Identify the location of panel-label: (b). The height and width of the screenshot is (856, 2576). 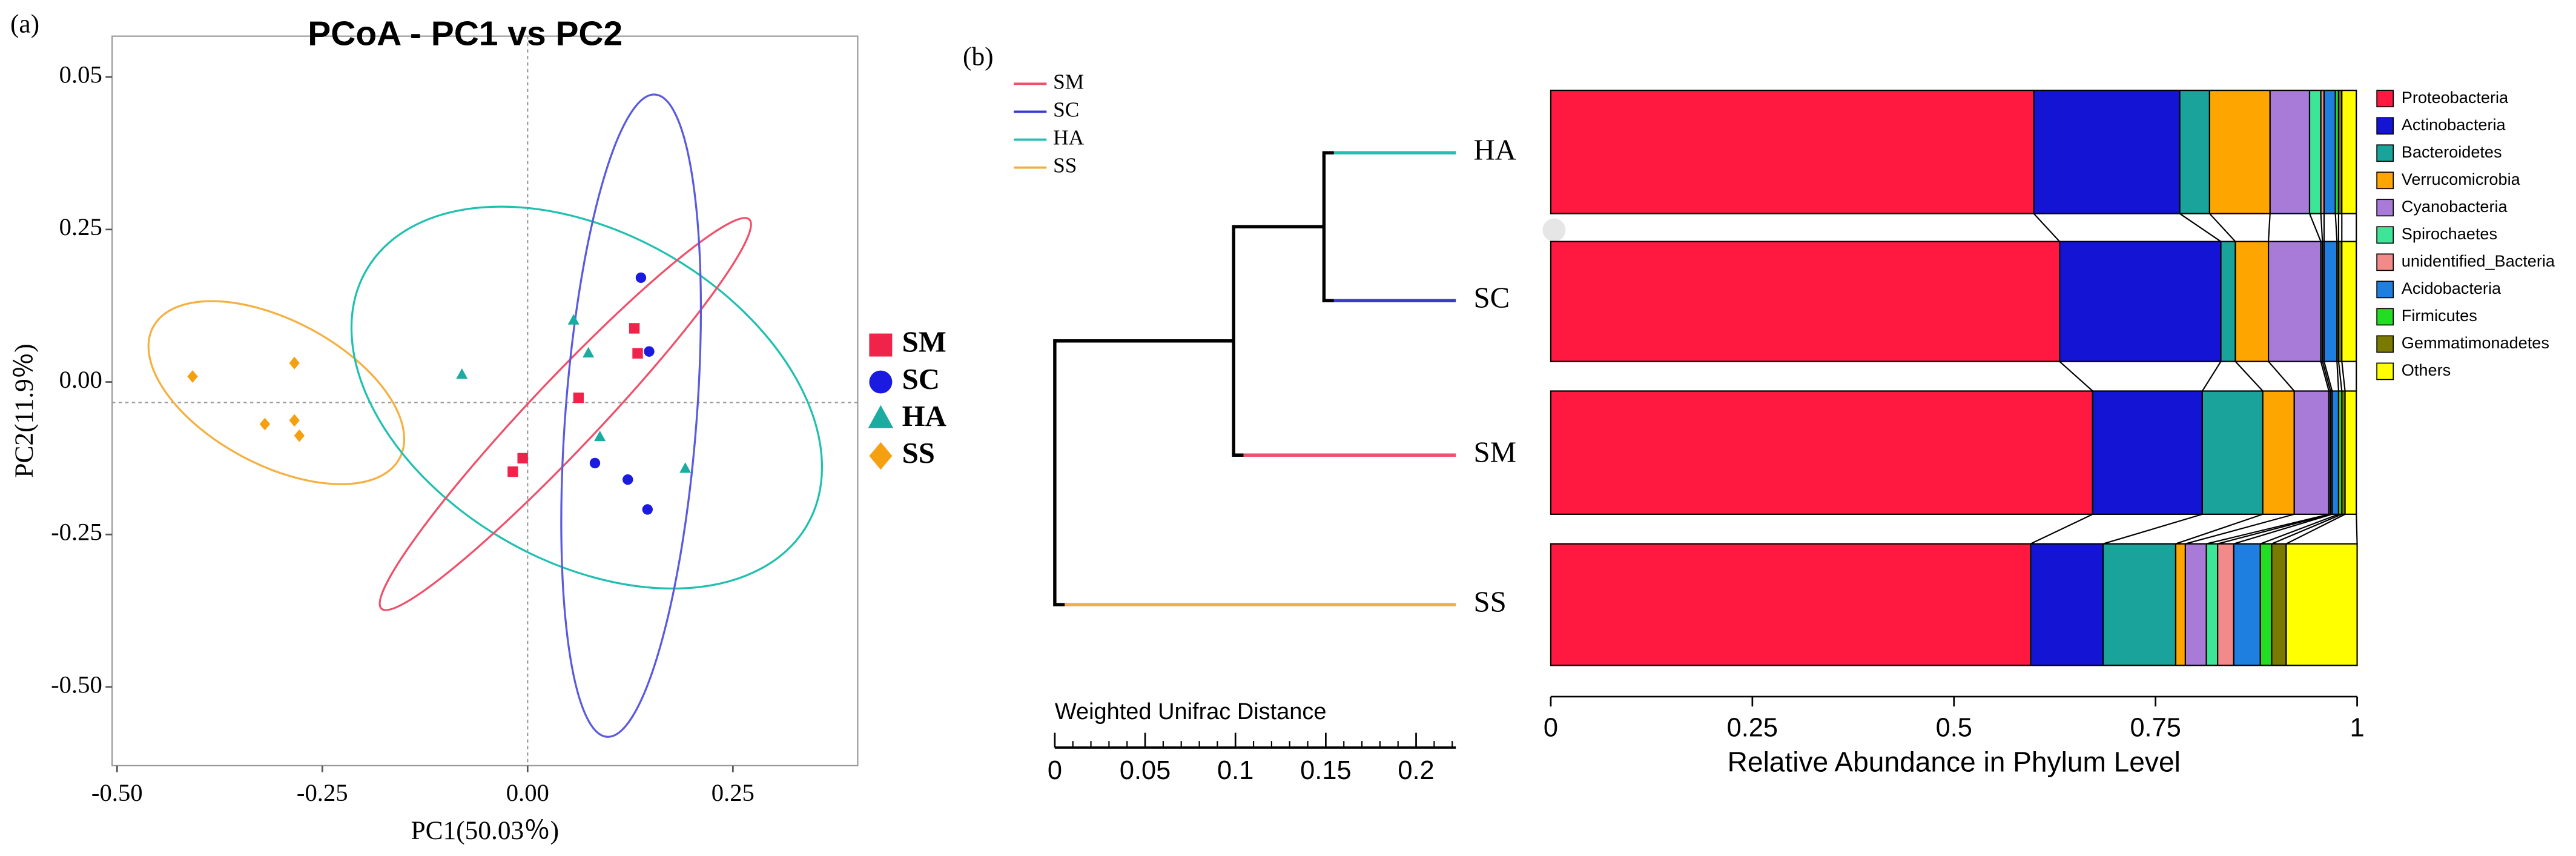
(978, 56).